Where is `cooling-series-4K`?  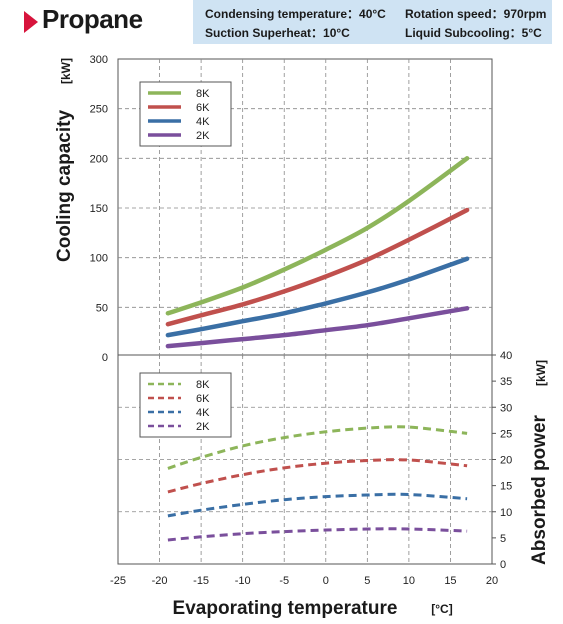
cooling-series-4K is located at coordinates (317, 297).